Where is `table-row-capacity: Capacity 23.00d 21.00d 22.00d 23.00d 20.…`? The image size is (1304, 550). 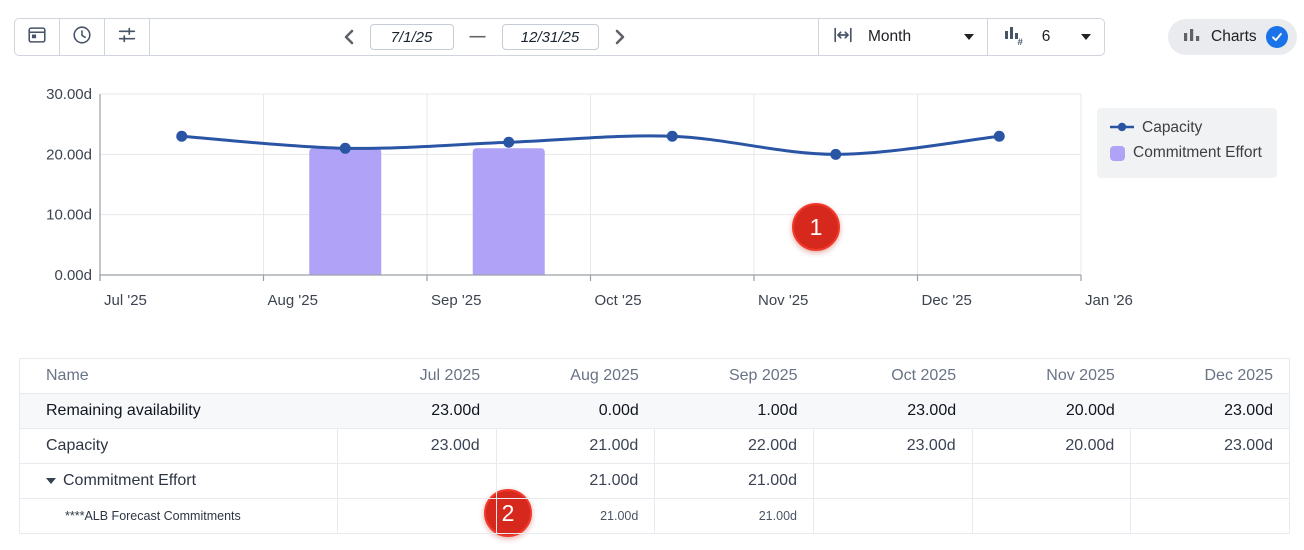
table-row-capacity: Capacity 23.00d 21.00d 22.00d 23.00d 20.… is located at coordinates (654, 446).